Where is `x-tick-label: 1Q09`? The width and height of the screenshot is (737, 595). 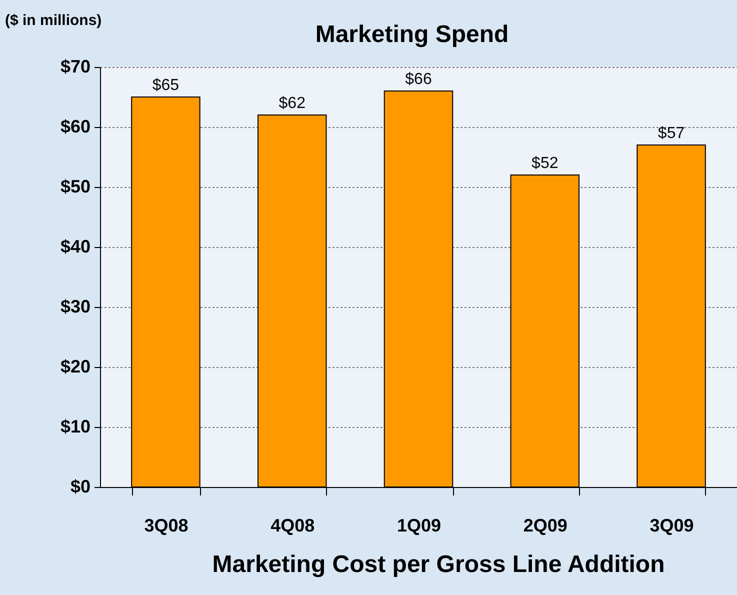
x-tick-label: 1Q09 is located at coordinates (419, 526).